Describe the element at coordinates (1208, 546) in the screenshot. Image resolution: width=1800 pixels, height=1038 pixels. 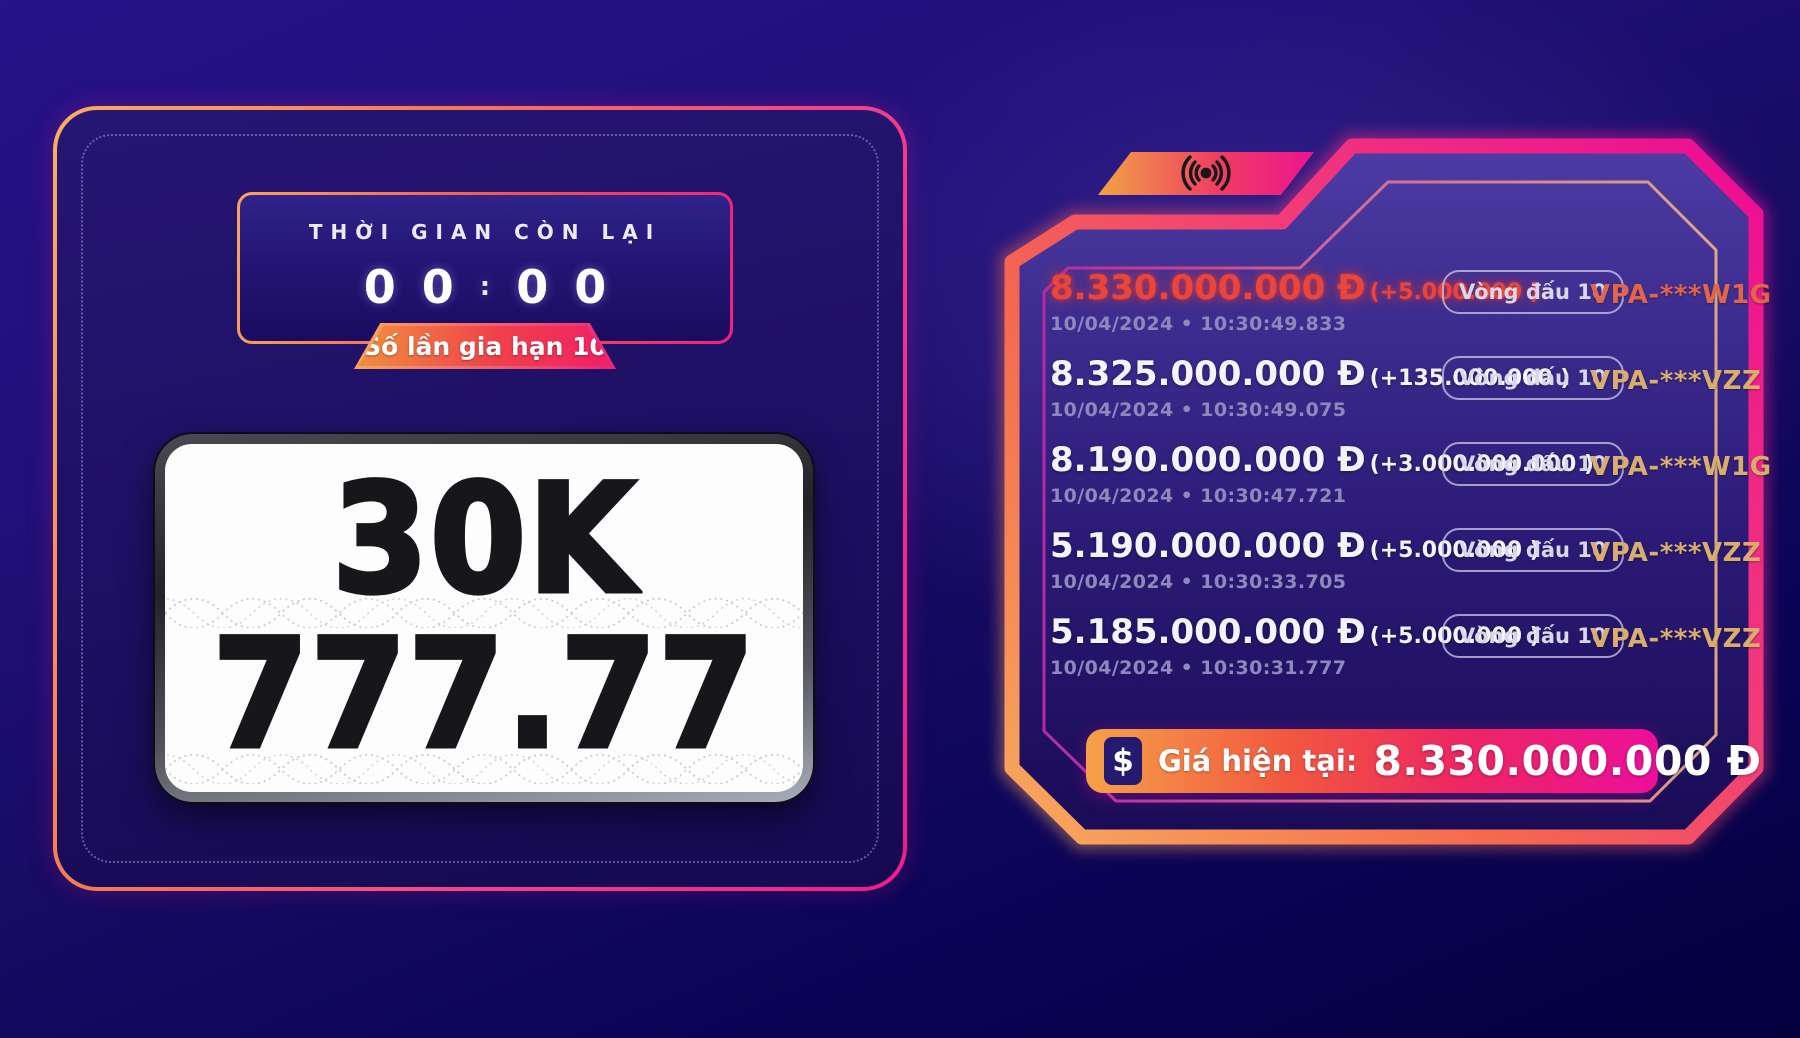
I see `bid-amount: 5.190.000.000 Đ` at that location.